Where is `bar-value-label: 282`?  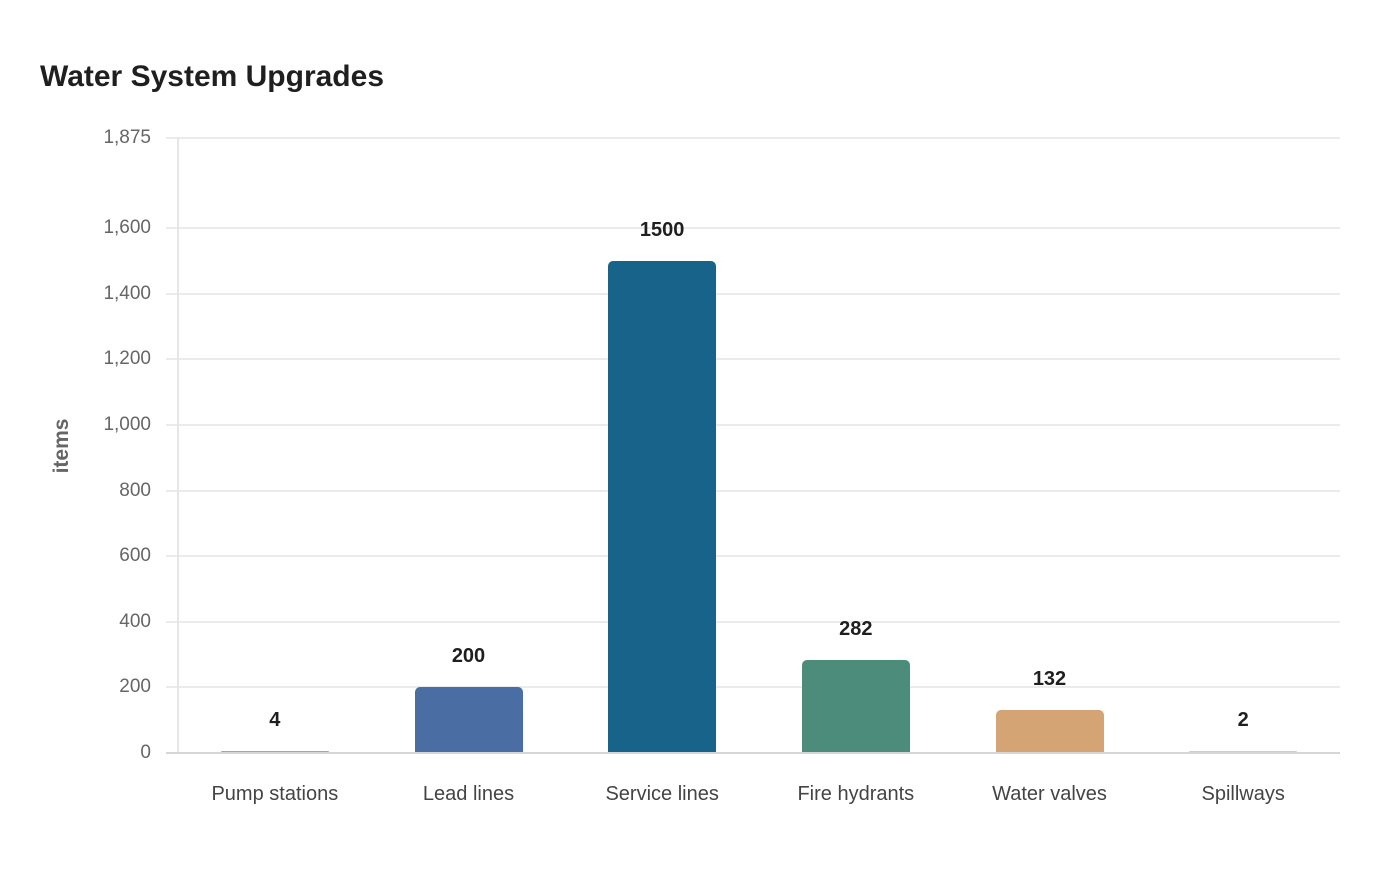 bar-value-label: 282 is located at coordinates (856, 629).